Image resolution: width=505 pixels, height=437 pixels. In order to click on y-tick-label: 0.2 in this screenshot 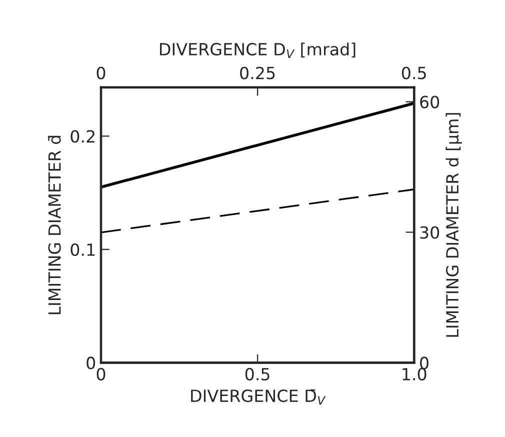, I will do `click(82, 136)`.